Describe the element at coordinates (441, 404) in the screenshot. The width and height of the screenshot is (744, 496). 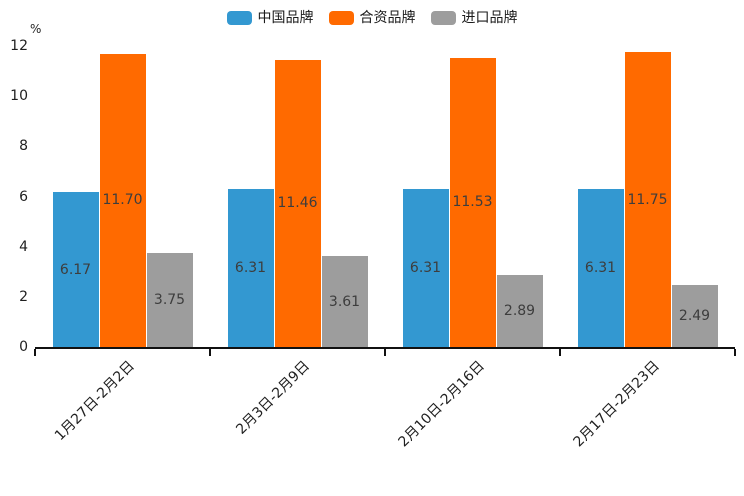
I see `x-category-label: 2月10日-2月16日` at that location.